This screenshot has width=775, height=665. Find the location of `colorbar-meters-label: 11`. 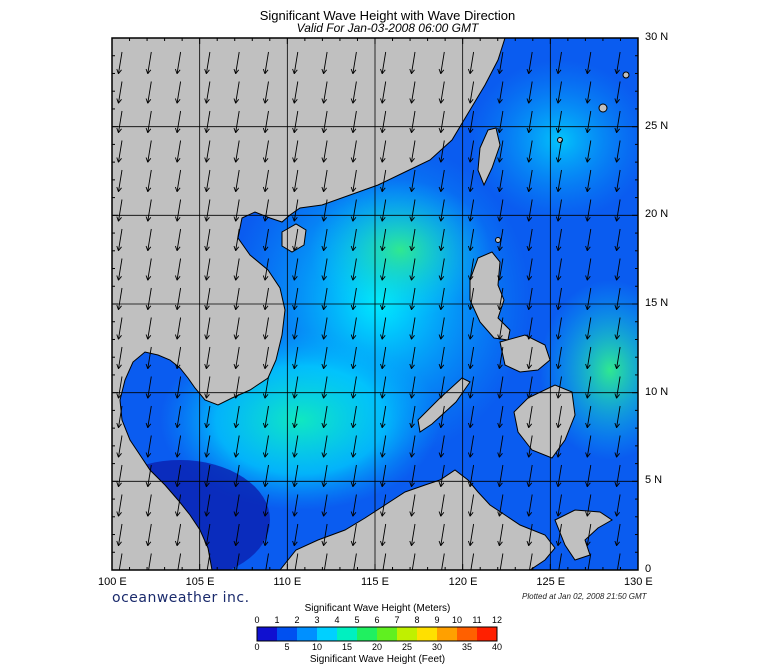

colorbar-meters-label: 11 is located at coordinates (477, 620).